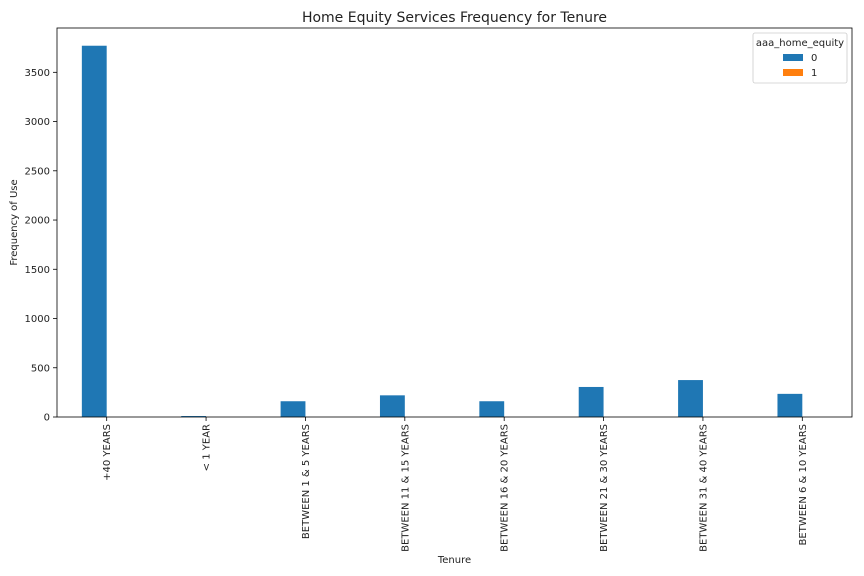 This screenshot has height=576, width=864. I want to click on x-tick-label-6: BETWEEN 31 & 40 YEARS, so click(703, 488).